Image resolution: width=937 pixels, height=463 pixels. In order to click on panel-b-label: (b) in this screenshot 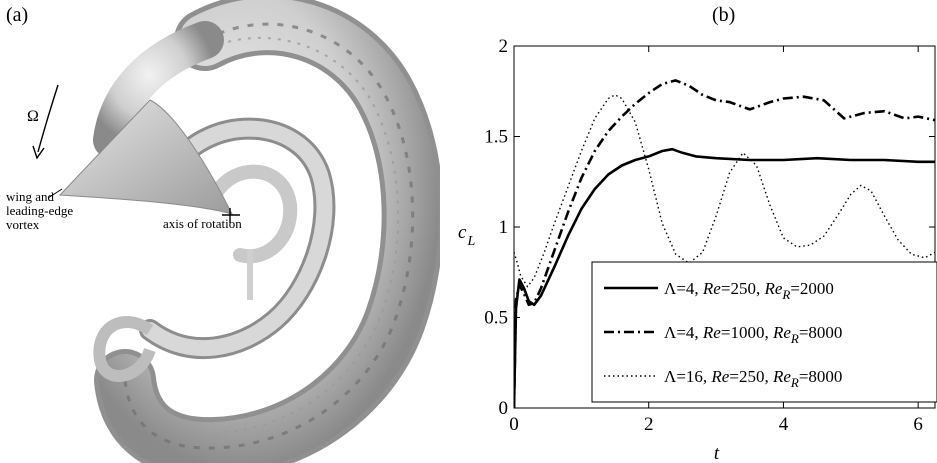, I will do `click(724, 15)`.